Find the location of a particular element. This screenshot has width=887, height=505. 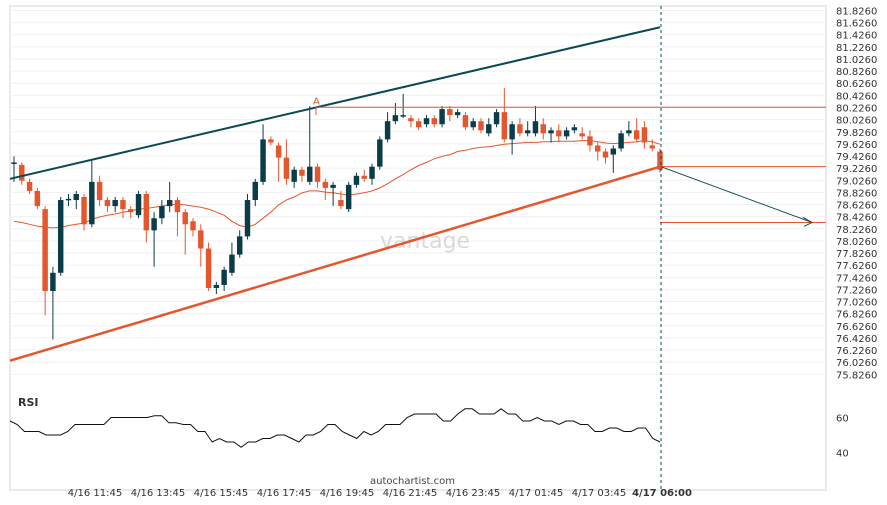

y-tick-label: 80.6260 is located at coordinates (856, 84).